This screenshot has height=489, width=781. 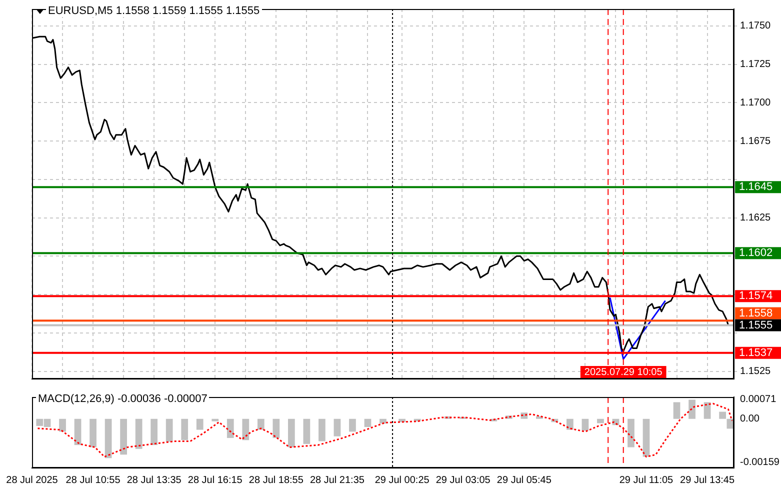 What do you see at coordinates (93, 480) in the screenshot?
I see `x-tick-label: 28 Jul 10:55` at bounding box center [93, 480].